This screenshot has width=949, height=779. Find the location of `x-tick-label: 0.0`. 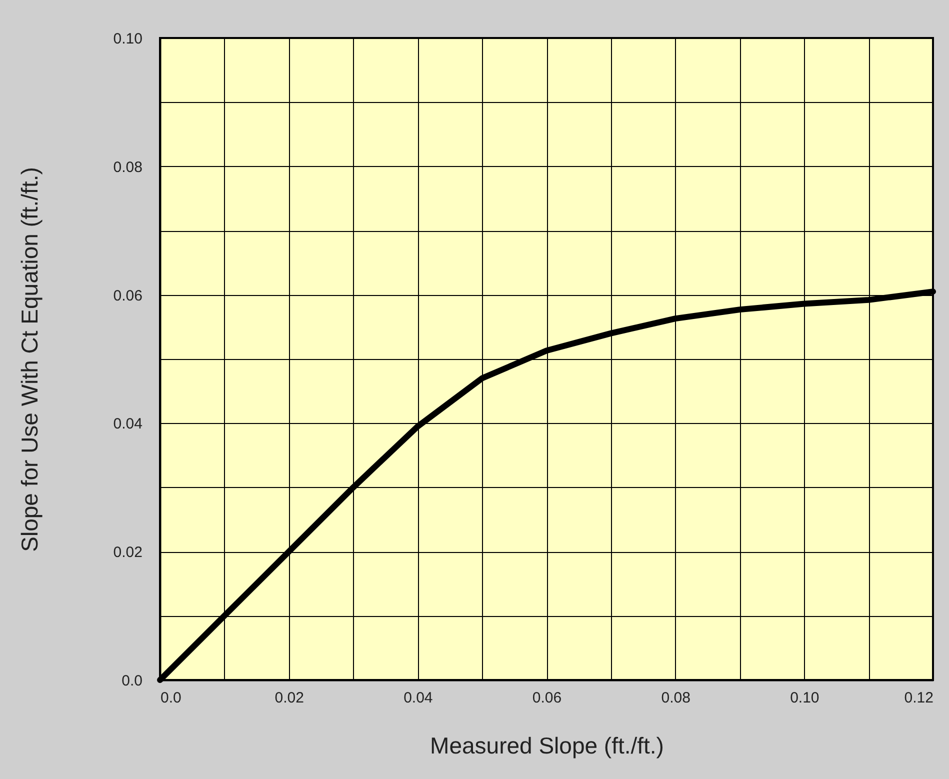

x-tick-label: 0.0 is located at coordinates (171, 698).